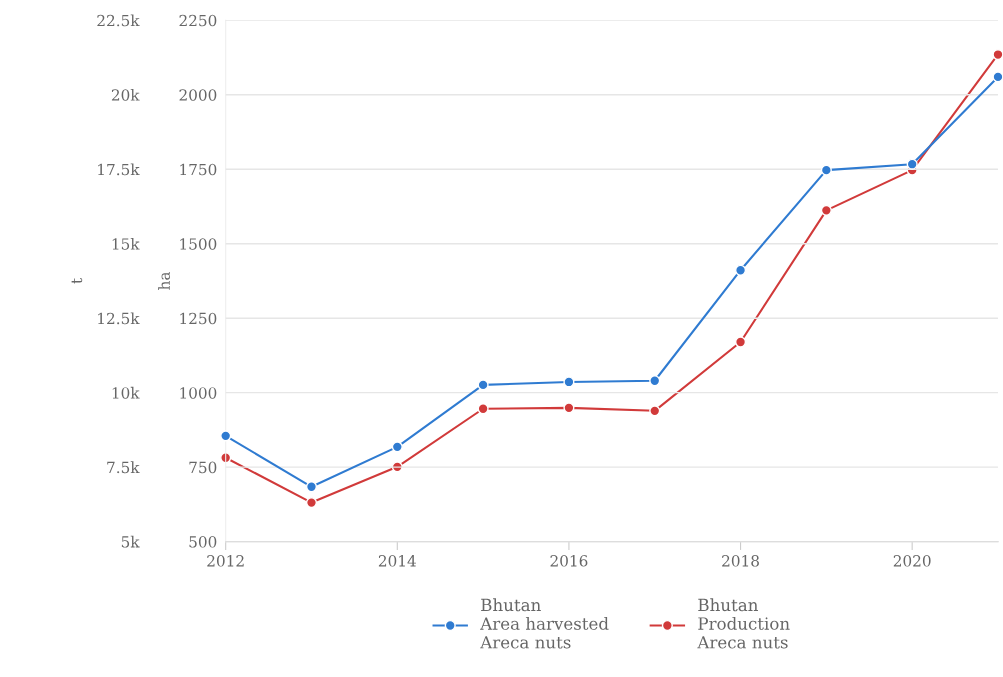 This screenshot has height=677, width=1003. Describe the element at coordinates (77, 281) in the screenshot. I see `y-axis-title: t` at that location.